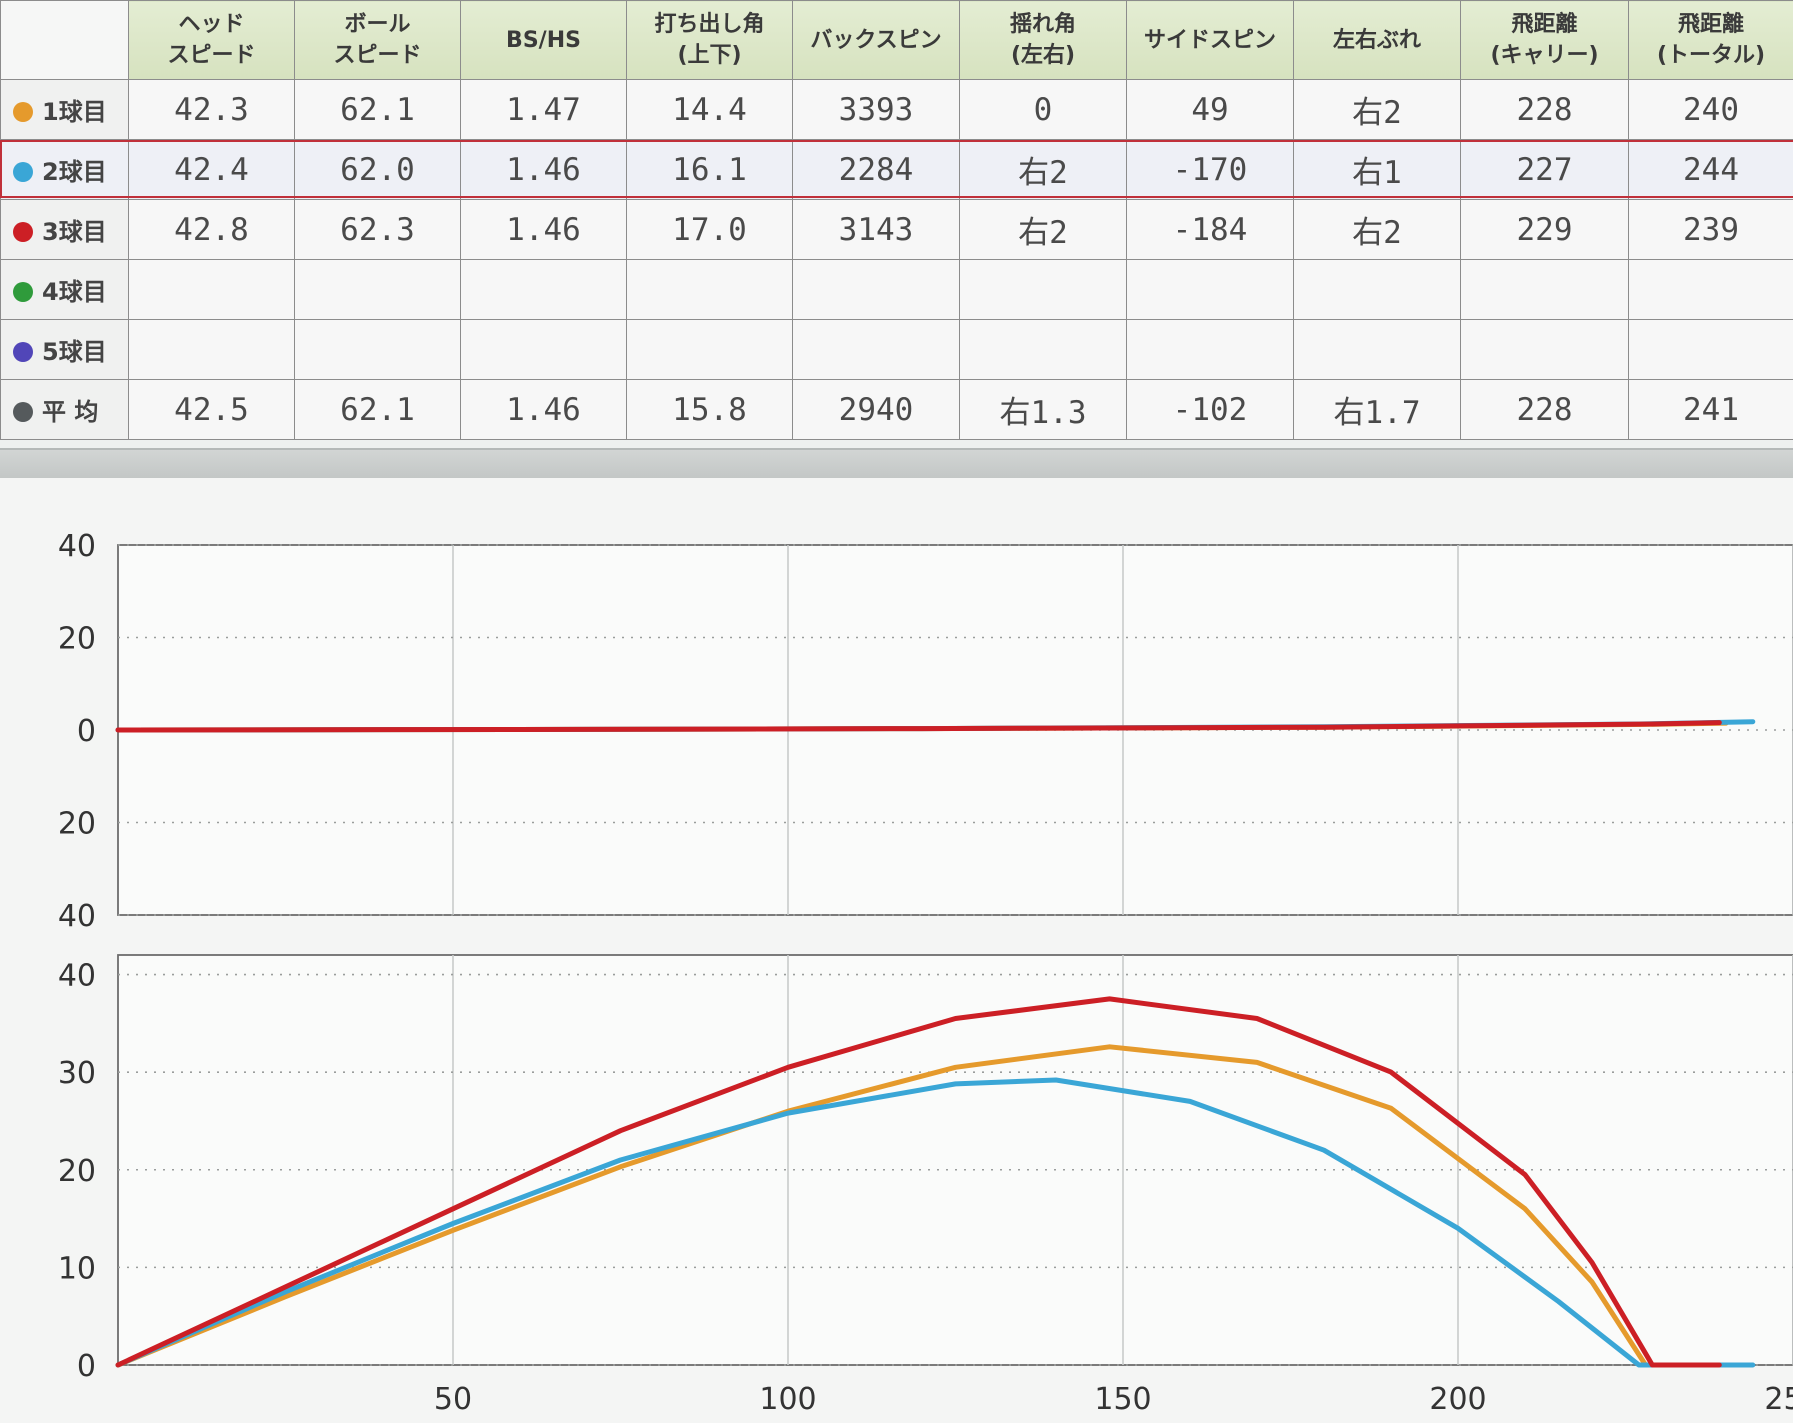 The image size is (1793, 1423). Describe the element at coordinates (543, 289) in the screenshot. I see `cell-smash-factor` at that location.